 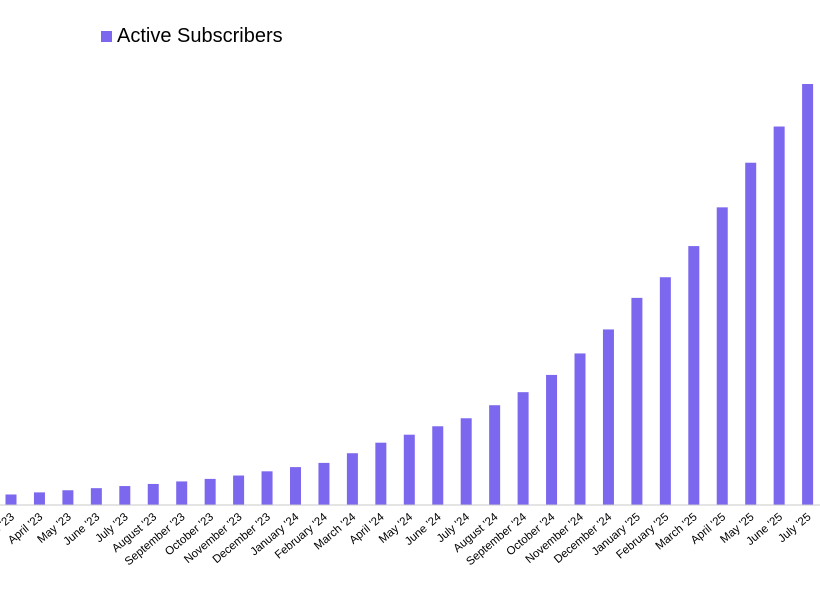 I want to click on x-tick-label: July '25, so click(x=794, y=528).